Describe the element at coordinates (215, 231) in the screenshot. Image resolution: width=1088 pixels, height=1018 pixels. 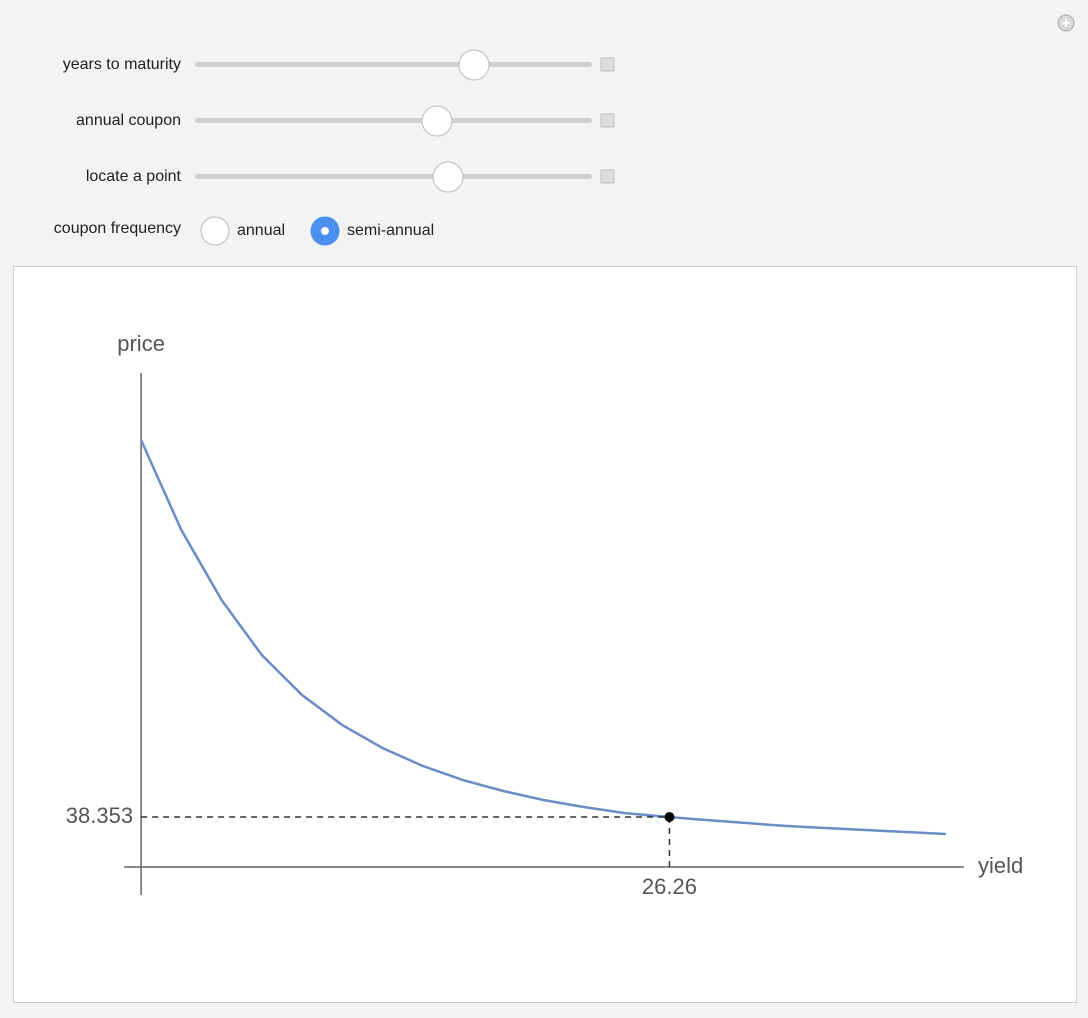
I see `radio-button` at that location.